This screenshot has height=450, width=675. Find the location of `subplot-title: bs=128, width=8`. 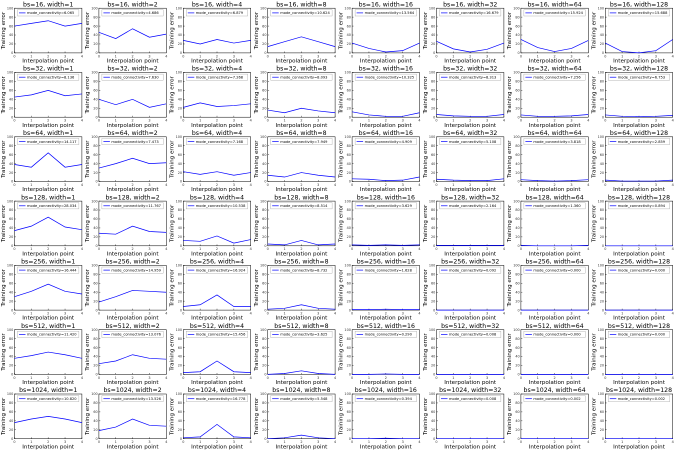

subplot-title: bs=128, width=8 is located at coordinates (301, 197).